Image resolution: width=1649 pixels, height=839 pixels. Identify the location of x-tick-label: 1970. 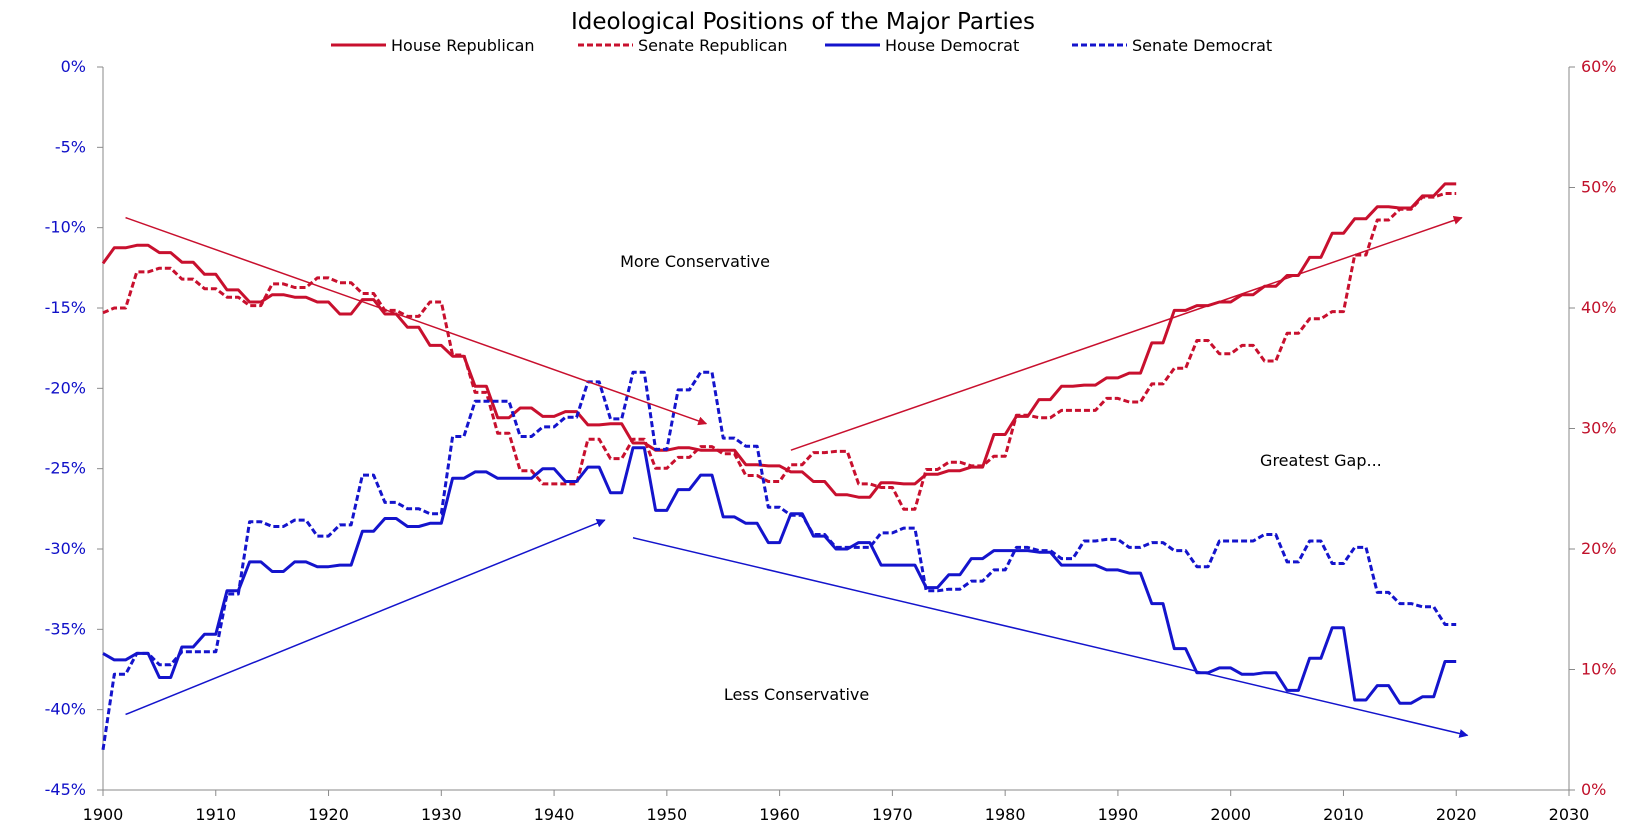
(892, 814).